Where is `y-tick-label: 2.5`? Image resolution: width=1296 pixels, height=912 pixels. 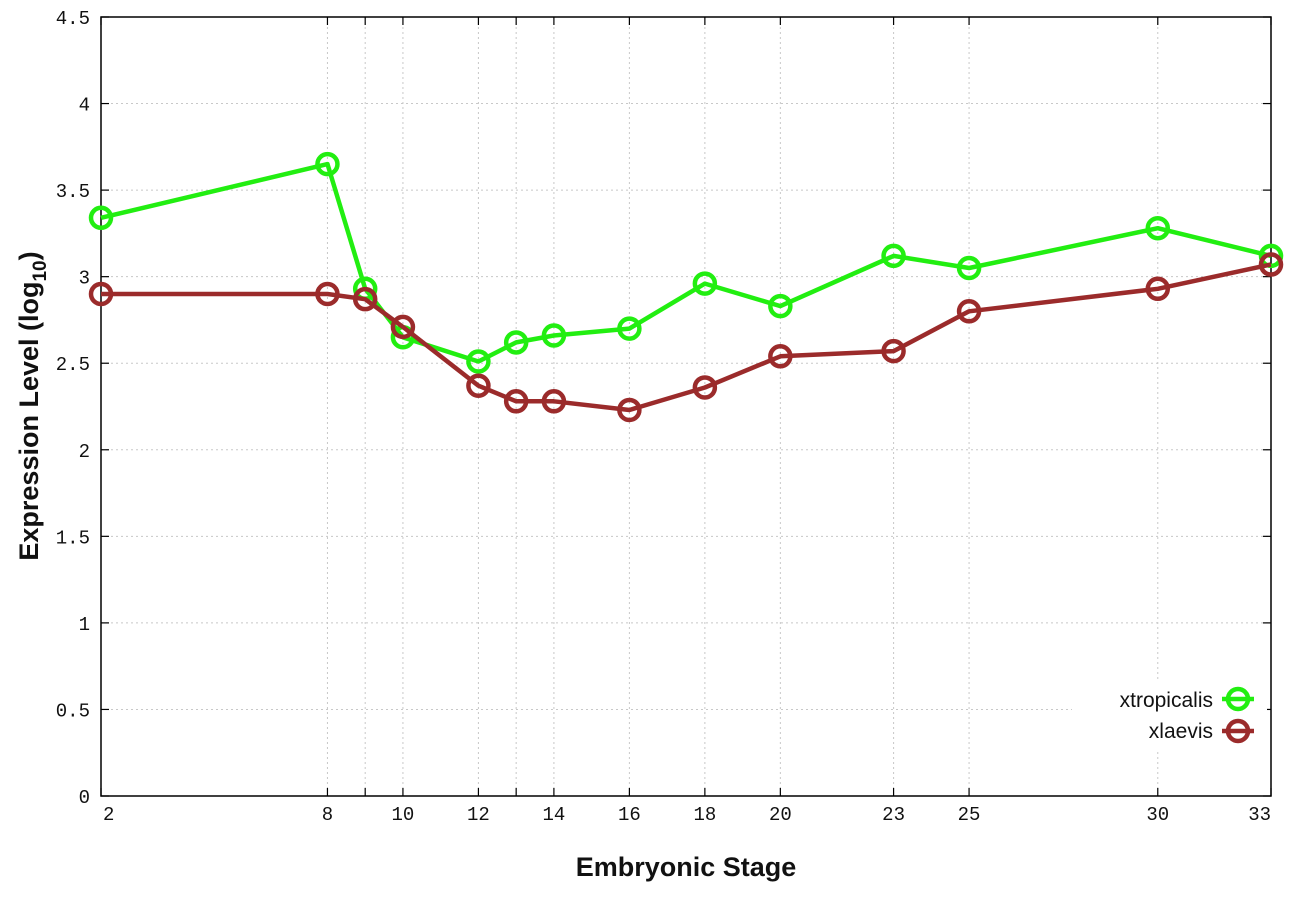 y-tick-label: 2.5 is located at coordinates (73, 365).